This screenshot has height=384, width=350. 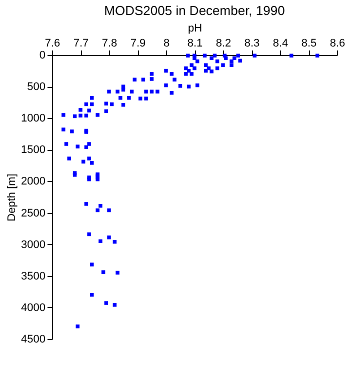 What do you see at coordinates (252, 44) in the screenshot?
I see `x-tick-label: 8.3` at bounding box center [252, 44].